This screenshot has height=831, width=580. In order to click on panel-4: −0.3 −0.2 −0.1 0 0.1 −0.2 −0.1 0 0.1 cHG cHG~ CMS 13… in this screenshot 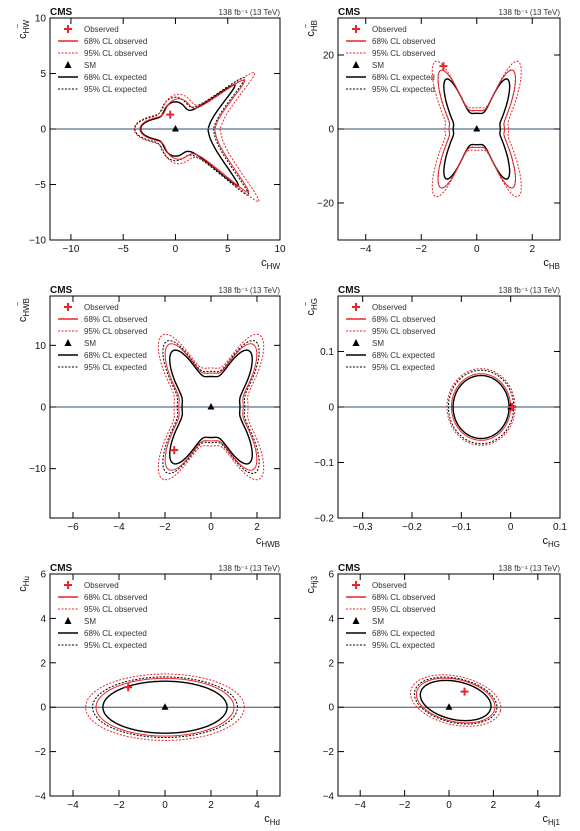, I will do `click(435, 417)`.